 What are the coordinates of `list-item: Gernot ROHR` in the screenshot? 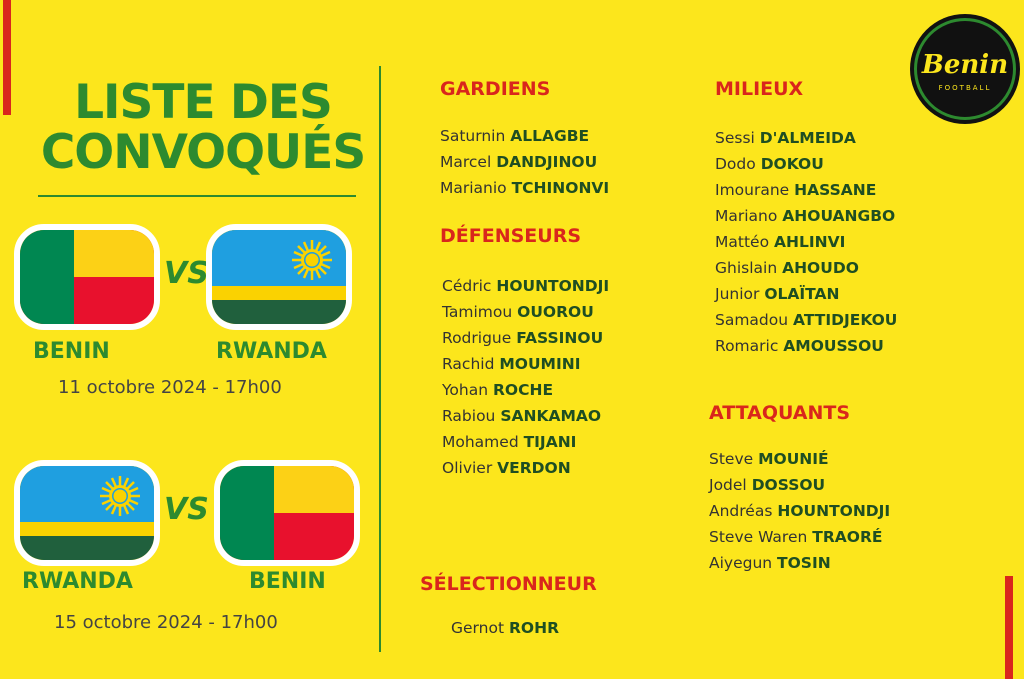 It's located at (505, 628).